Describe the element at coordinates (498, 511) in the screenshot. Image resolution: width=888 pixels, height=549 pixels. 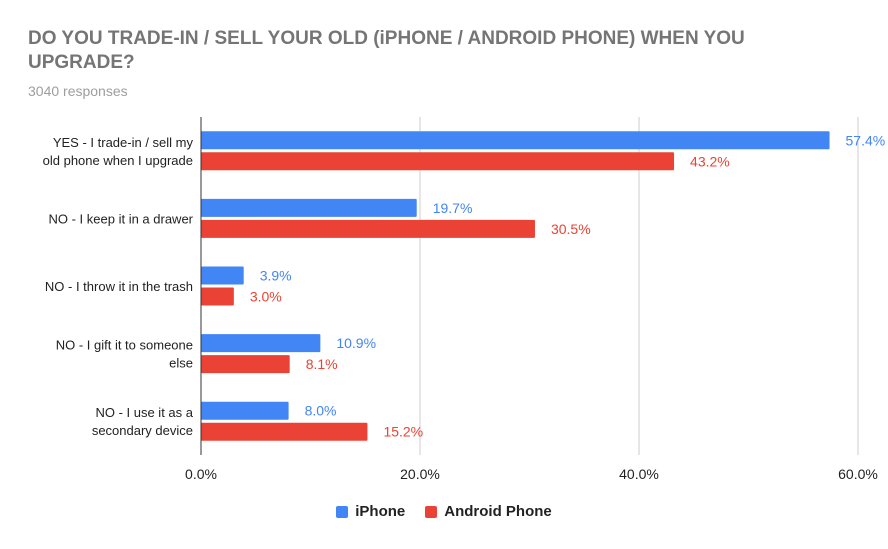
I see `legend-label-android: Android Phone` at that location.